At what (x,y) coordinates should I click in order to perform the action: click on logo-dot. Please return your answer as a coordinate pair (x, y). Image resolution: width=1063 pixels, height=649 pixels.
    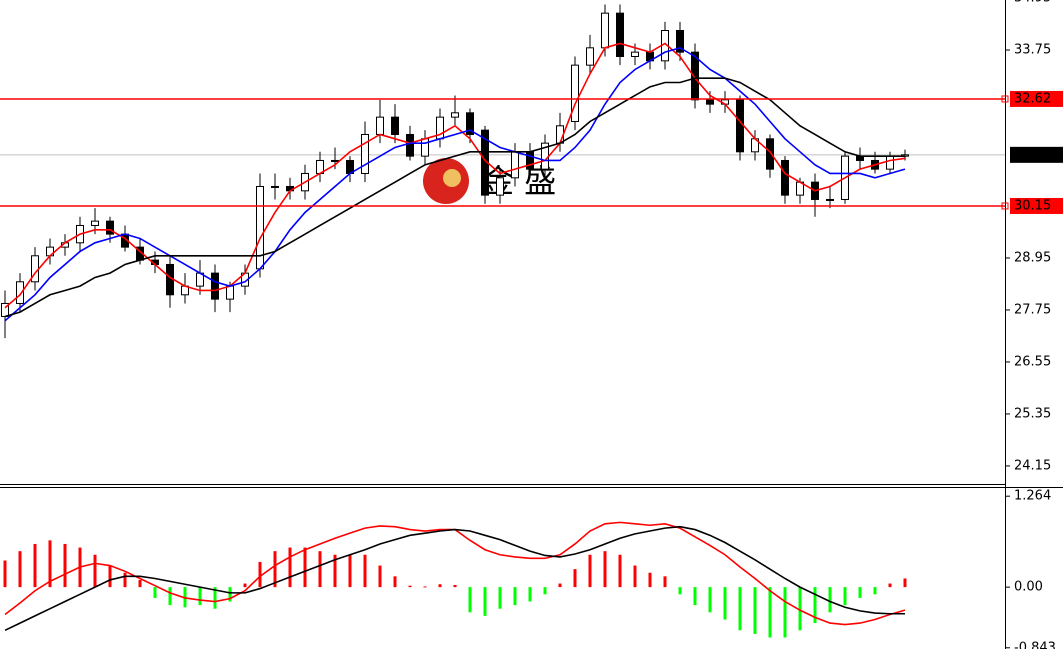
    Looking at the image, I should click on (452, 178).